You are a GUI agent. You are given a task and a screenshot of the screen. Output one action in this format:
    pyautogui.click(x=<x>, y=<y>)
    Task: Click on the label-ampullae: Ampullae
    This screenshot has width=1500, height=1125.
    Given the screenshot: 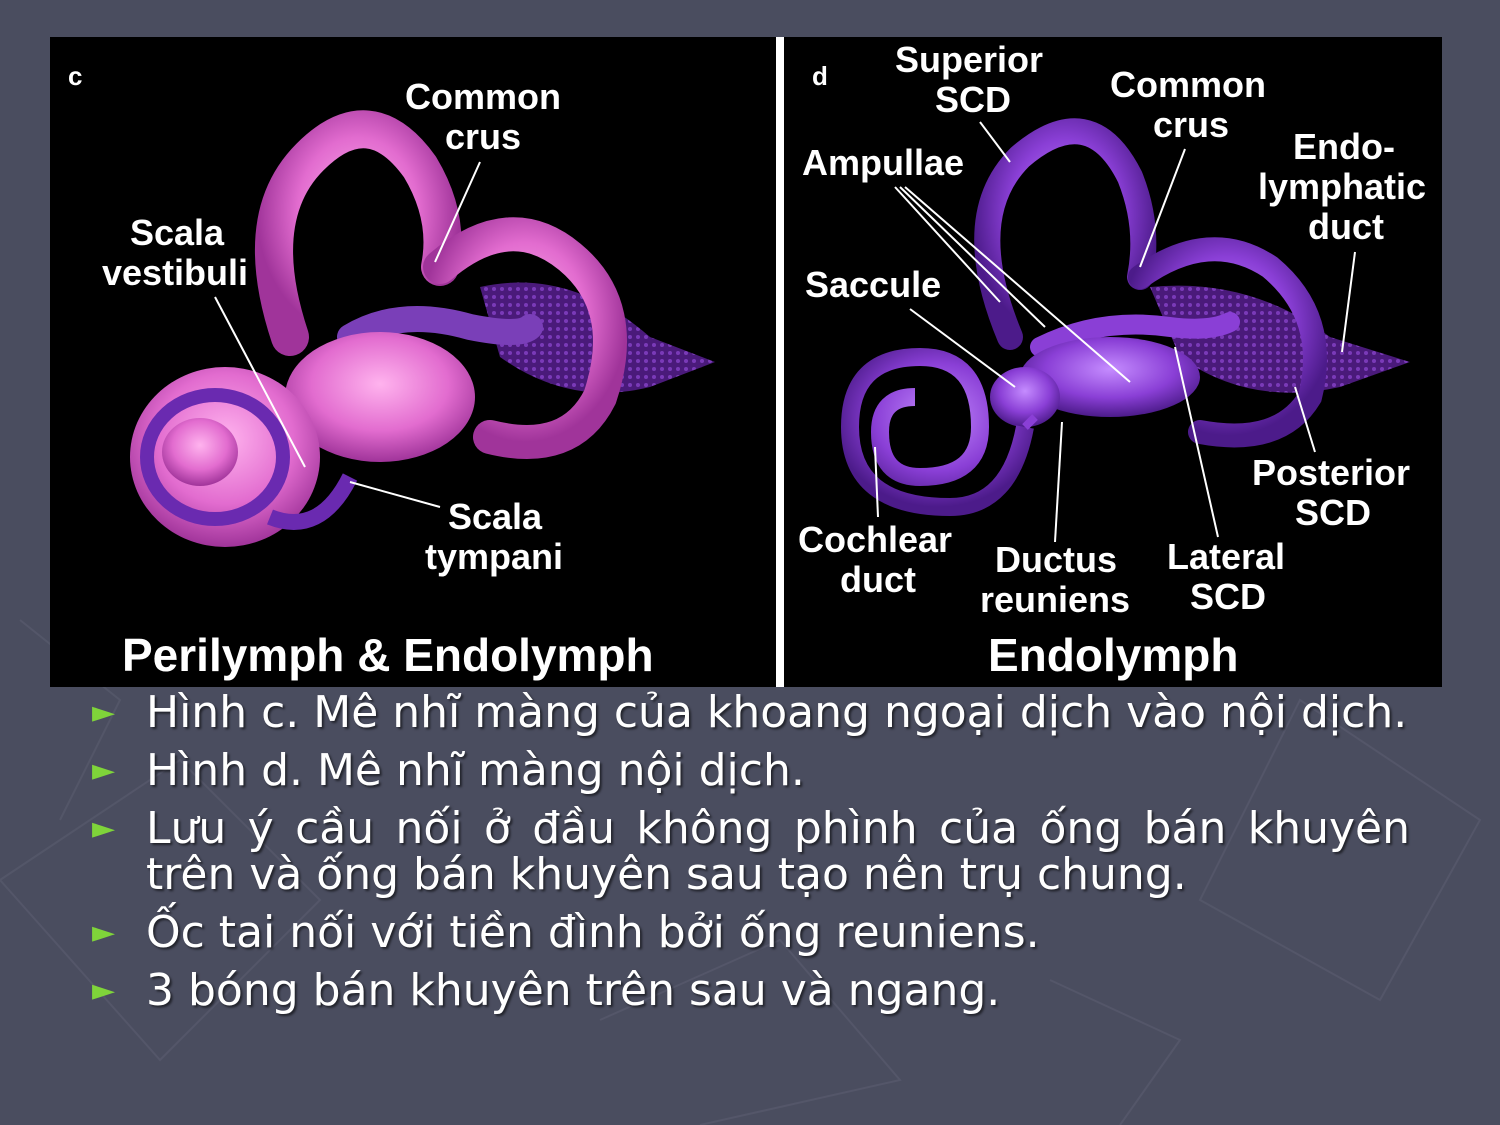 What is the action you would take?
    pyautogui.click(x=883, y=162)
    